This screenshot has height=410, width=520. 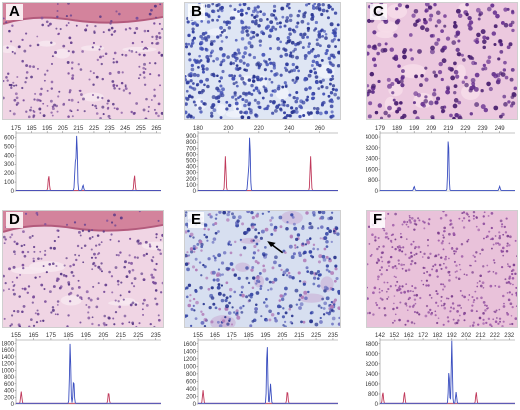 What do you see at coordinates (156, 129) in the screenshot?
I see `x-tick-label: 265` at bounding box center [156, 129].